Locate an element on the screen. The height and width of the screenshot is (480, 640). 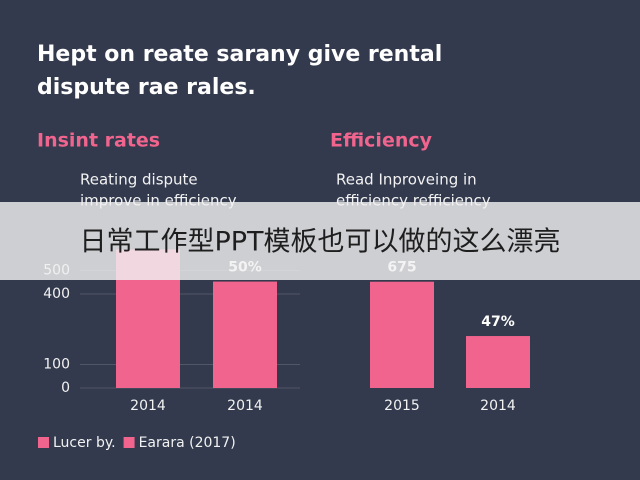
y-tick-label: 100 is located at coordinates (56, 365).